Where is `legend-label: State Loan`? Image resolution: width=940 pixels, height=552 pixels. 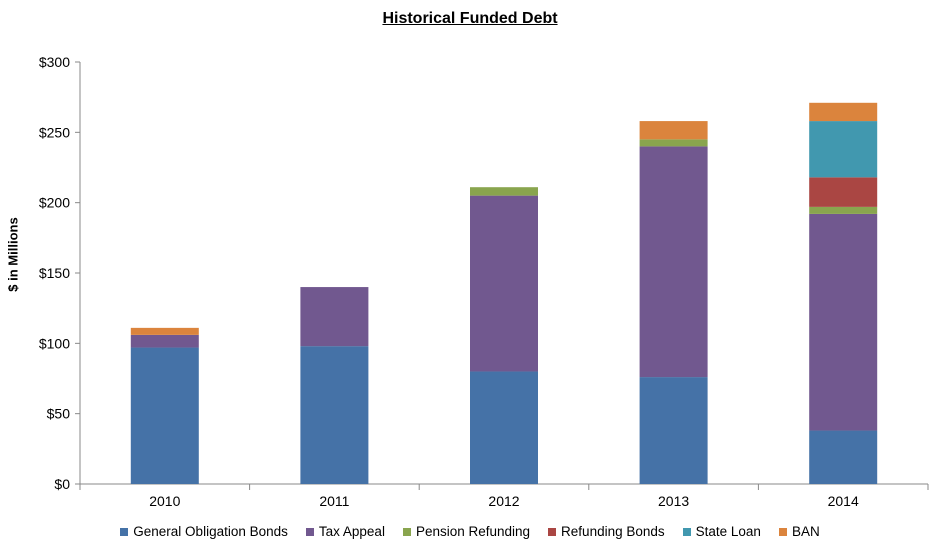 legend-label: State Loan is located at coordinates (728, 531).